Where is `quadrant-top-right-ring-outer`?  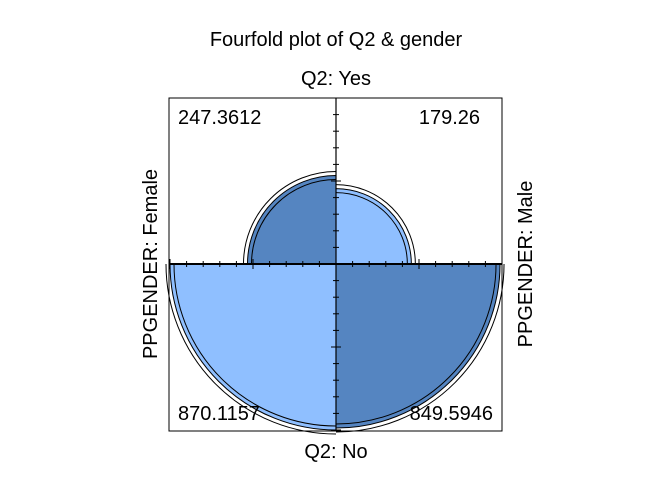 quadrant-top-right-ring-outer is located at coordinates (375, 224).